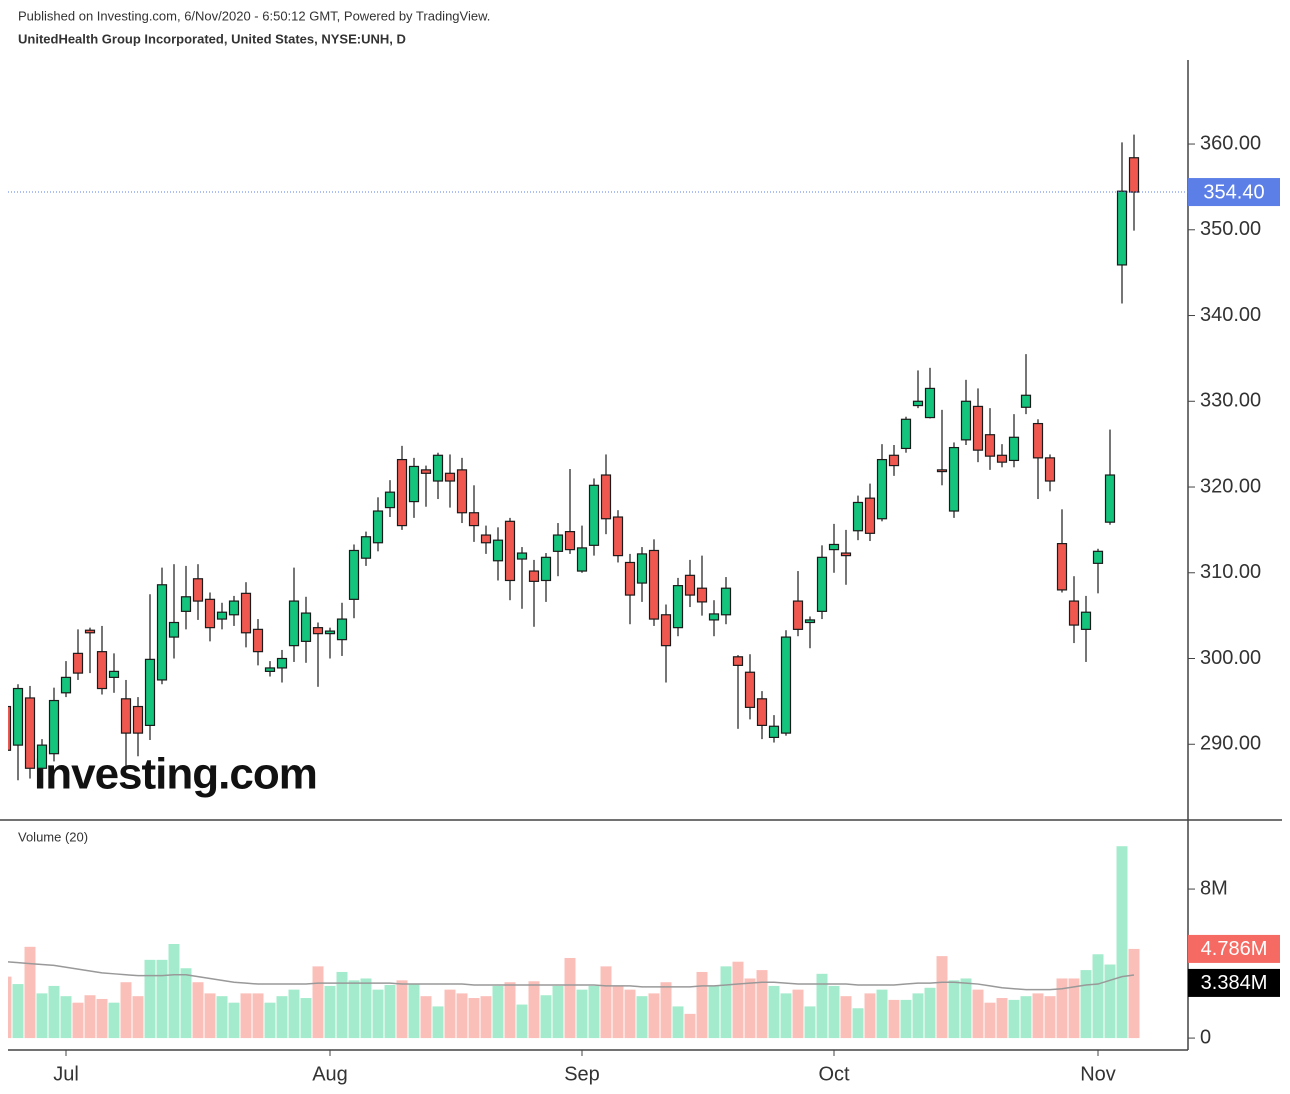 The height and width of the screenshot is (1094, 1290). Describe the element at coordinates (1234, 983) in the screenshot. I see `last-ma-label: 3.384M` at that location.